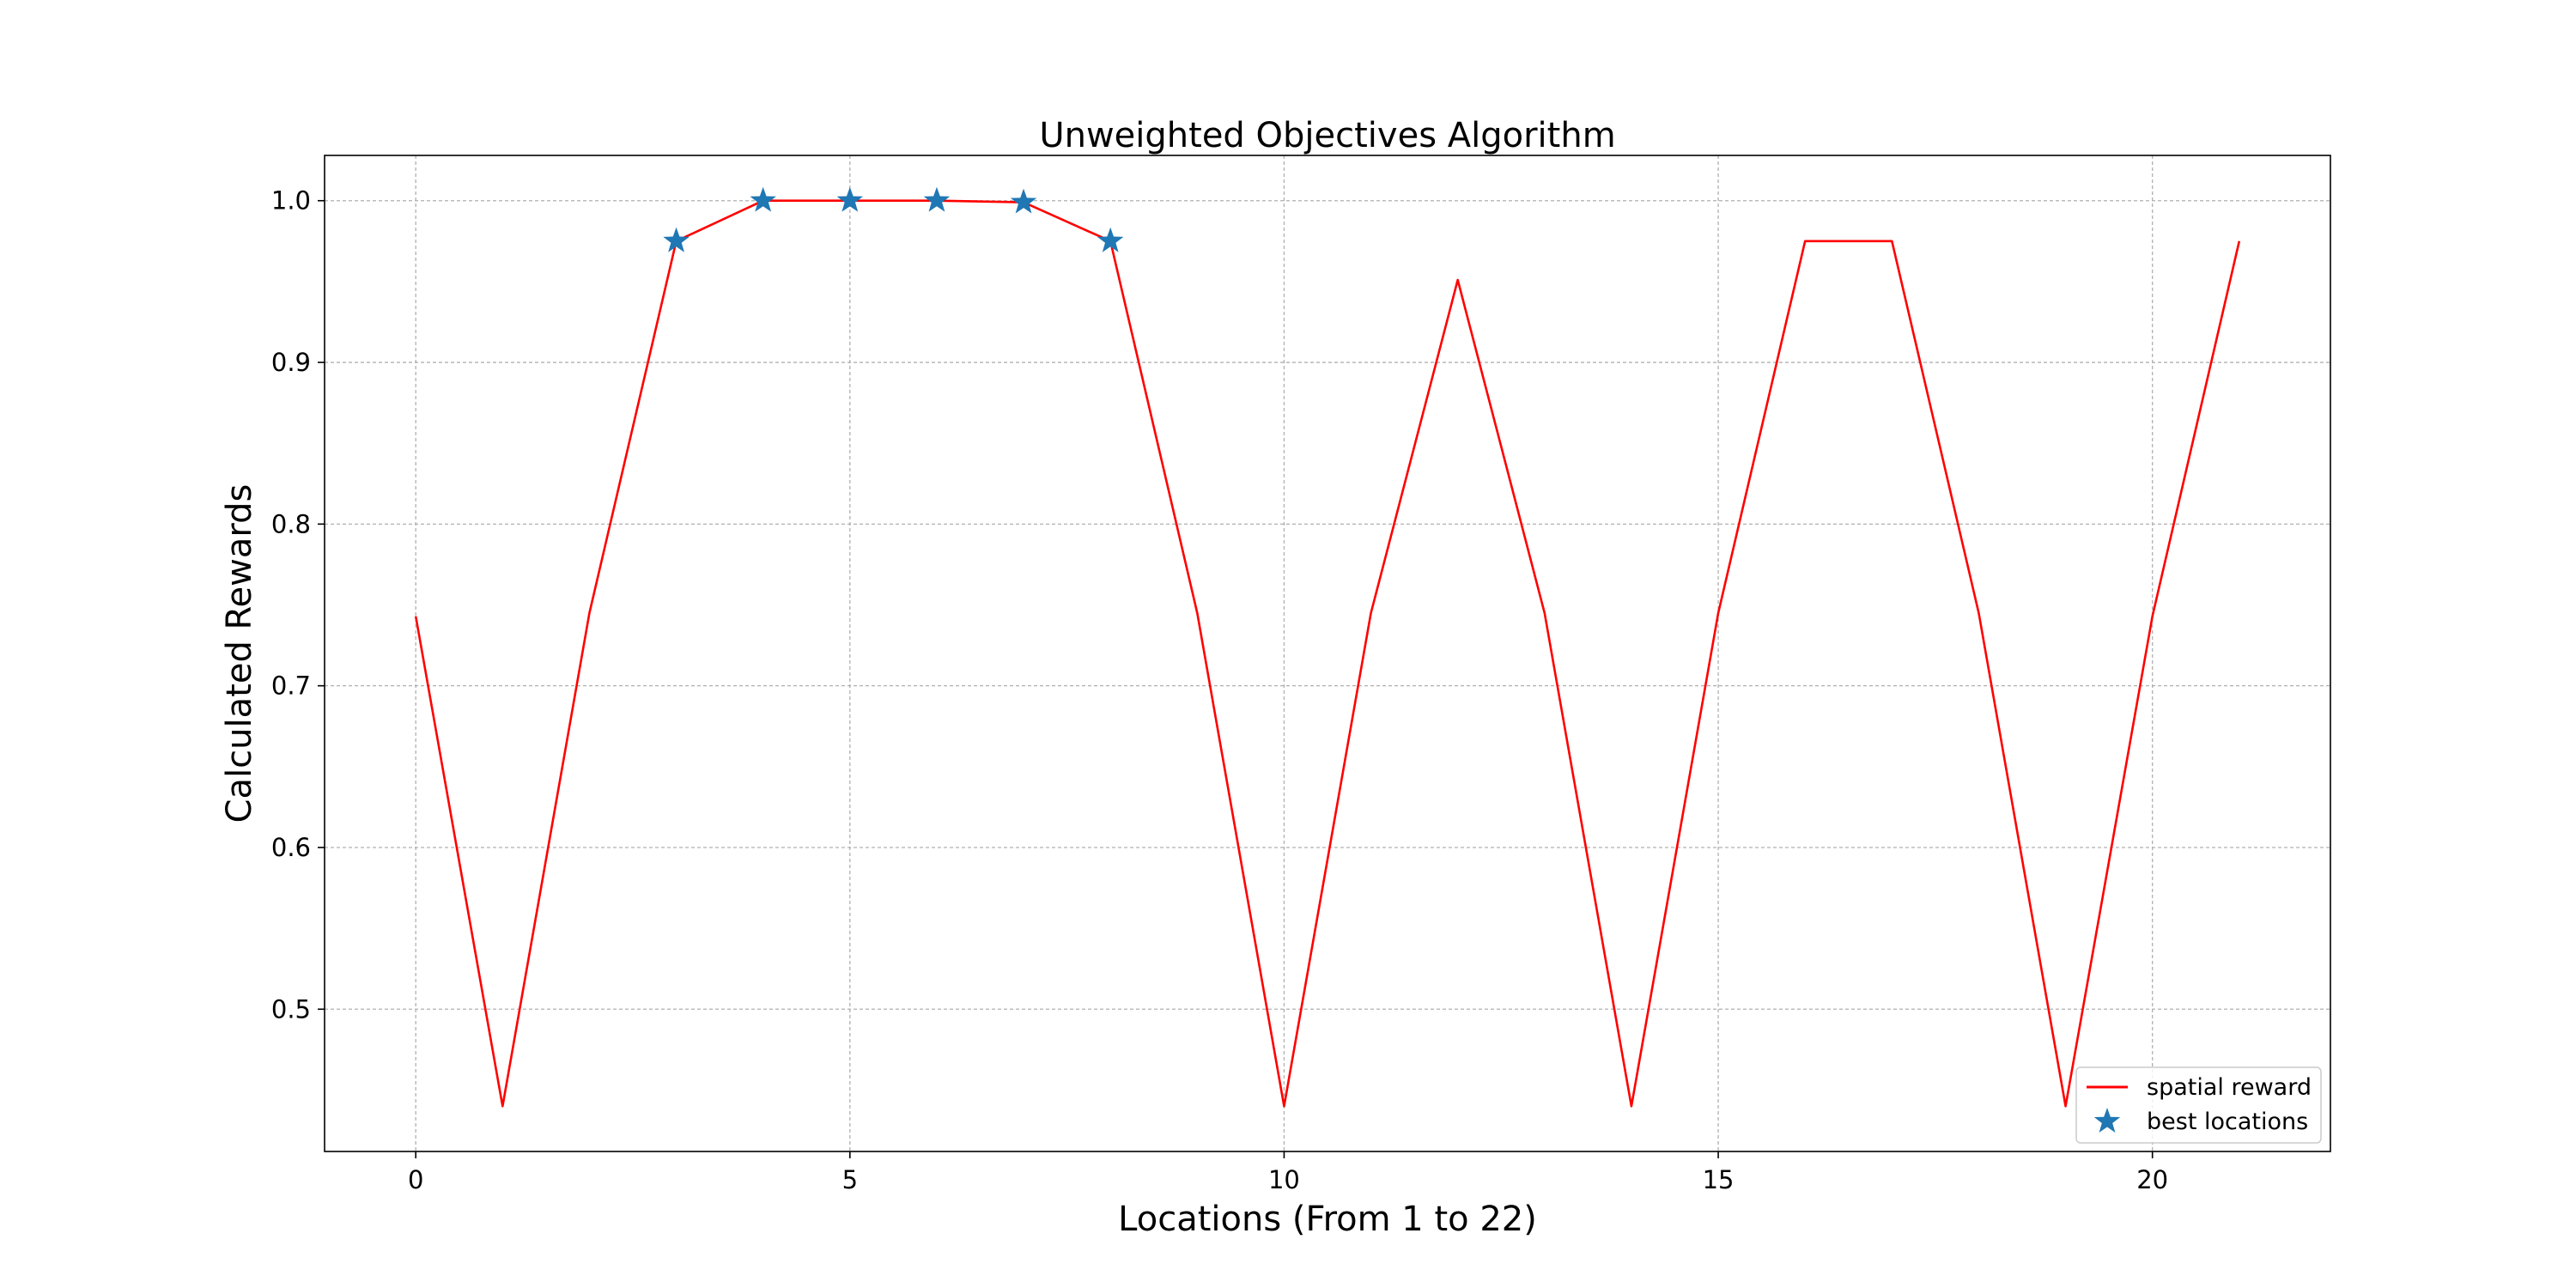 The height and width of the screenshot is (1288, 2576). Describe the element at coordinates (291, 1009) in the screenshot. I see `y-tick-label: 0.5` at that location.